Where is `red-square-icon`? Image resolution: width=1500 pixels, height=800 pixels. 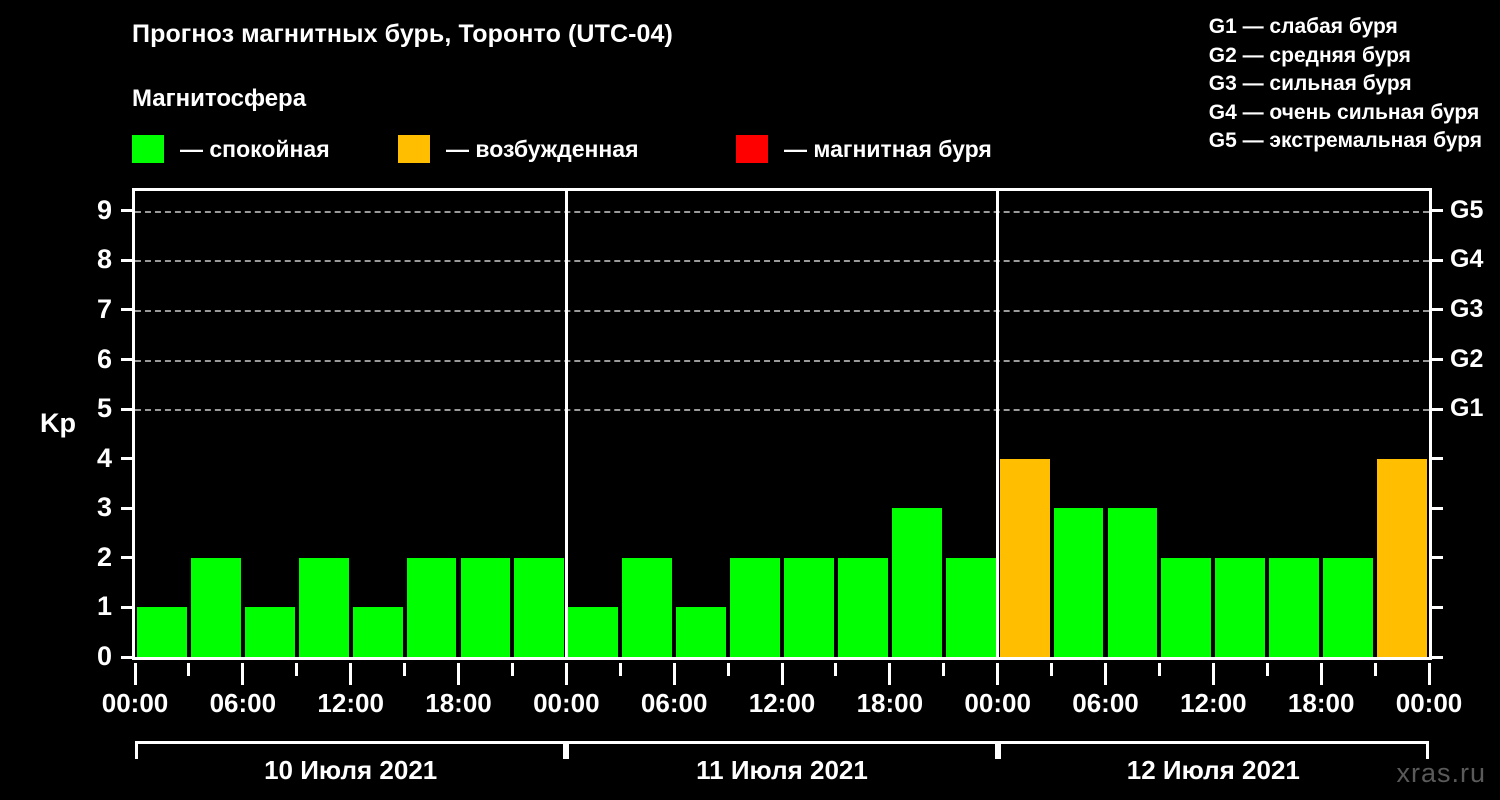 red-square-icon is located at coordinates (752, 149).